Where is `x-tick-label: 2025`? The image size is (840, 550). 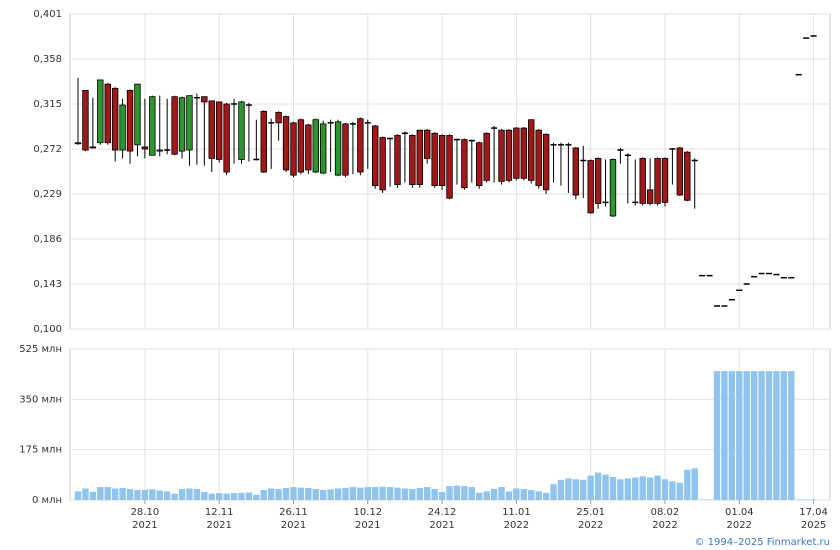 x-tick-label: 2025 is located at coordinates (813, 525).